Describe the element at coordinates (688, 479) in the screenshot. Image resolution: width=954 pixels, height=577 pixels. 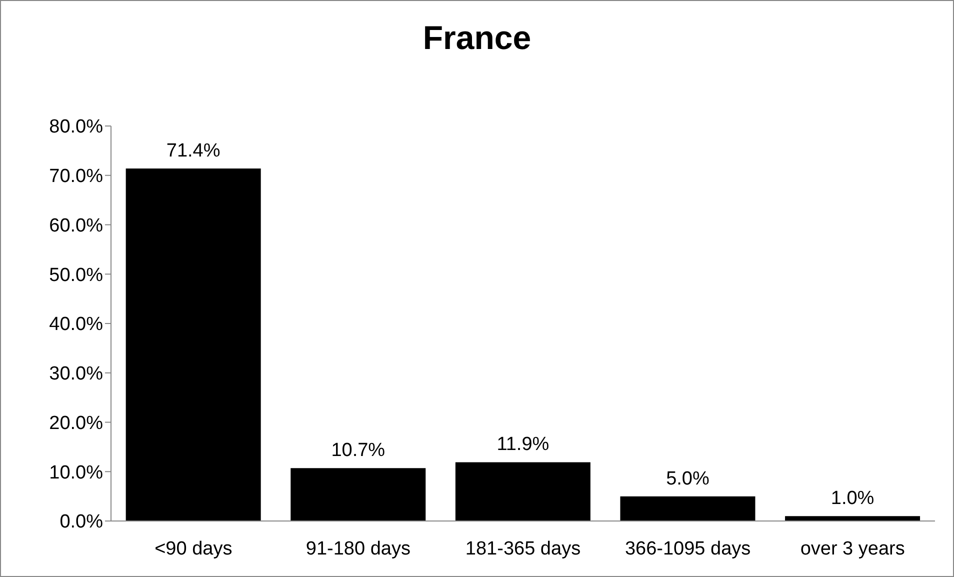
I see `data-label: 5.0%` at that location.